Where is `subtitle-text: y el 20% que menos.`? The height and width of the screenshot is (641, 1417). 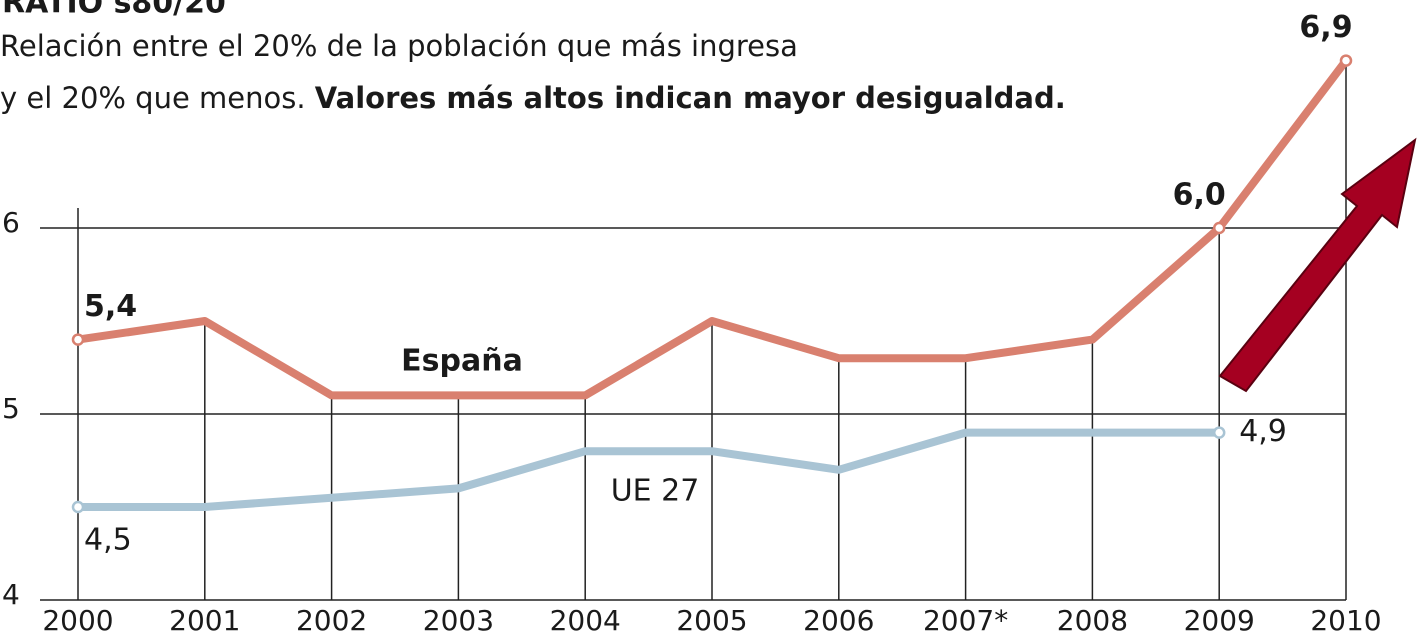
subtitle-text: y el 20% que menos. is located at coordinates (153, 98).